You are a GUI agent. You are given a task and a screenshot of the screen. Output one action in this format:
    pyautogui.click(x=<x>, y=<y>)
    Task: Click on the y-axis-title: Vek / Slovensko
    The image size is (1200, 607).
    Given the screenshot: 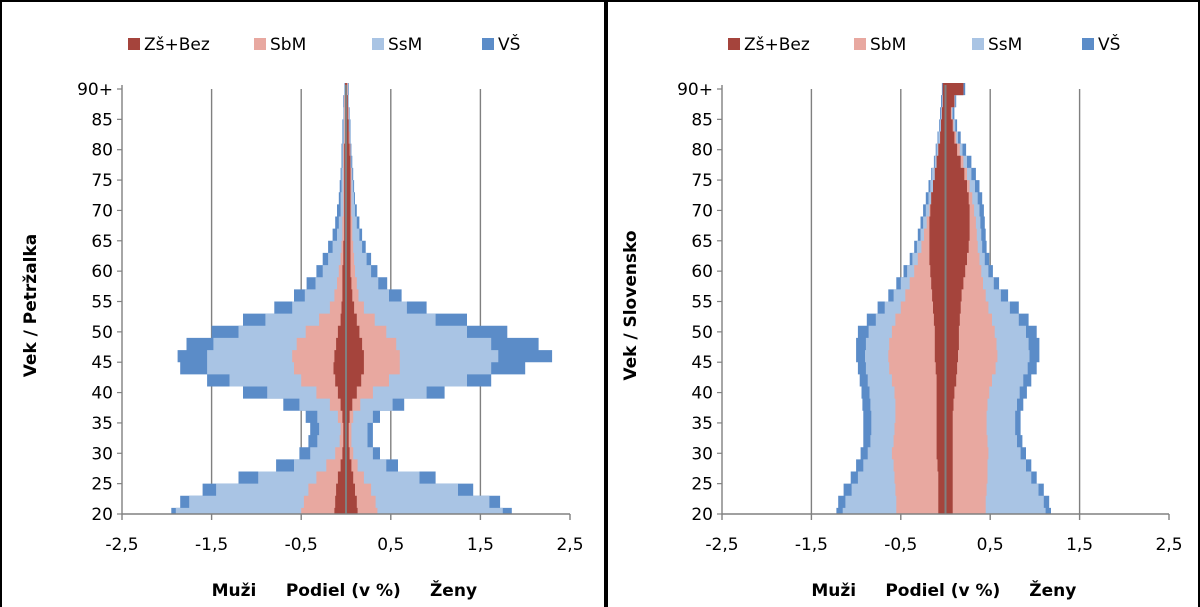 What is the action you would take?
    pyautogui.click(x=631, y=305)
    